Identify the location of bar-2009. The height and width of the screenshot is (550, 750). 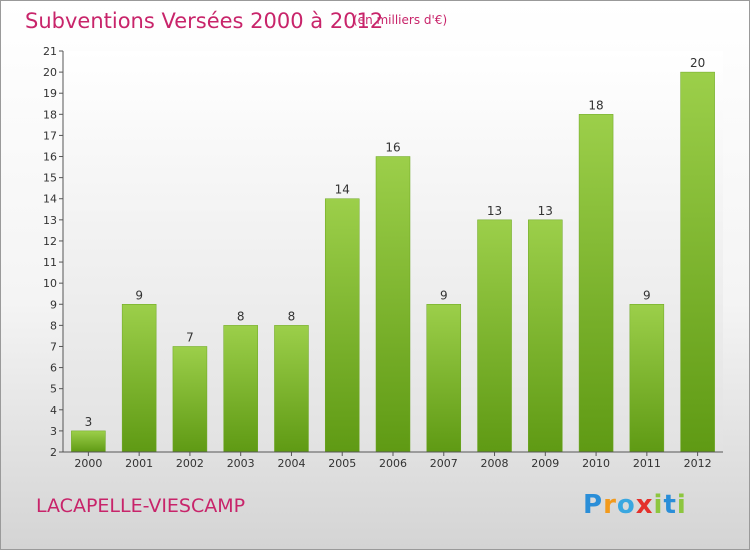
(545, 336).